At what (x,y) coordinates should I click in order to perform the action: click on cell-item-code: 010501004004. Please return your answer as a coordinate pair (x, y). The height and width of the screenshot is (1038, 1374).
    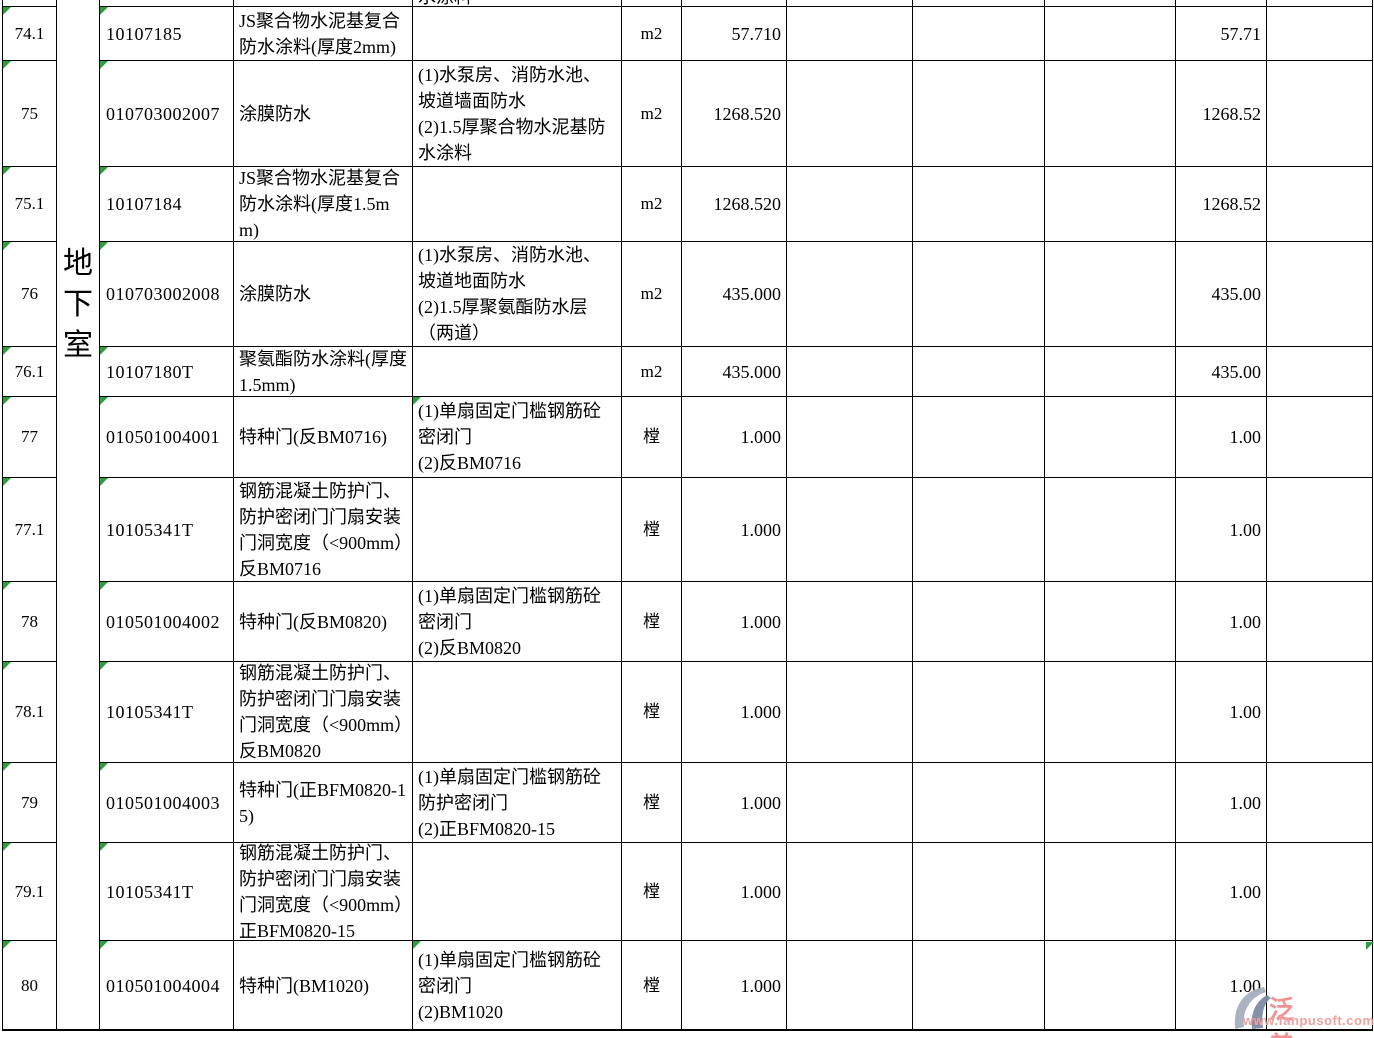
    Looking at the image, I should click on (166, 985).